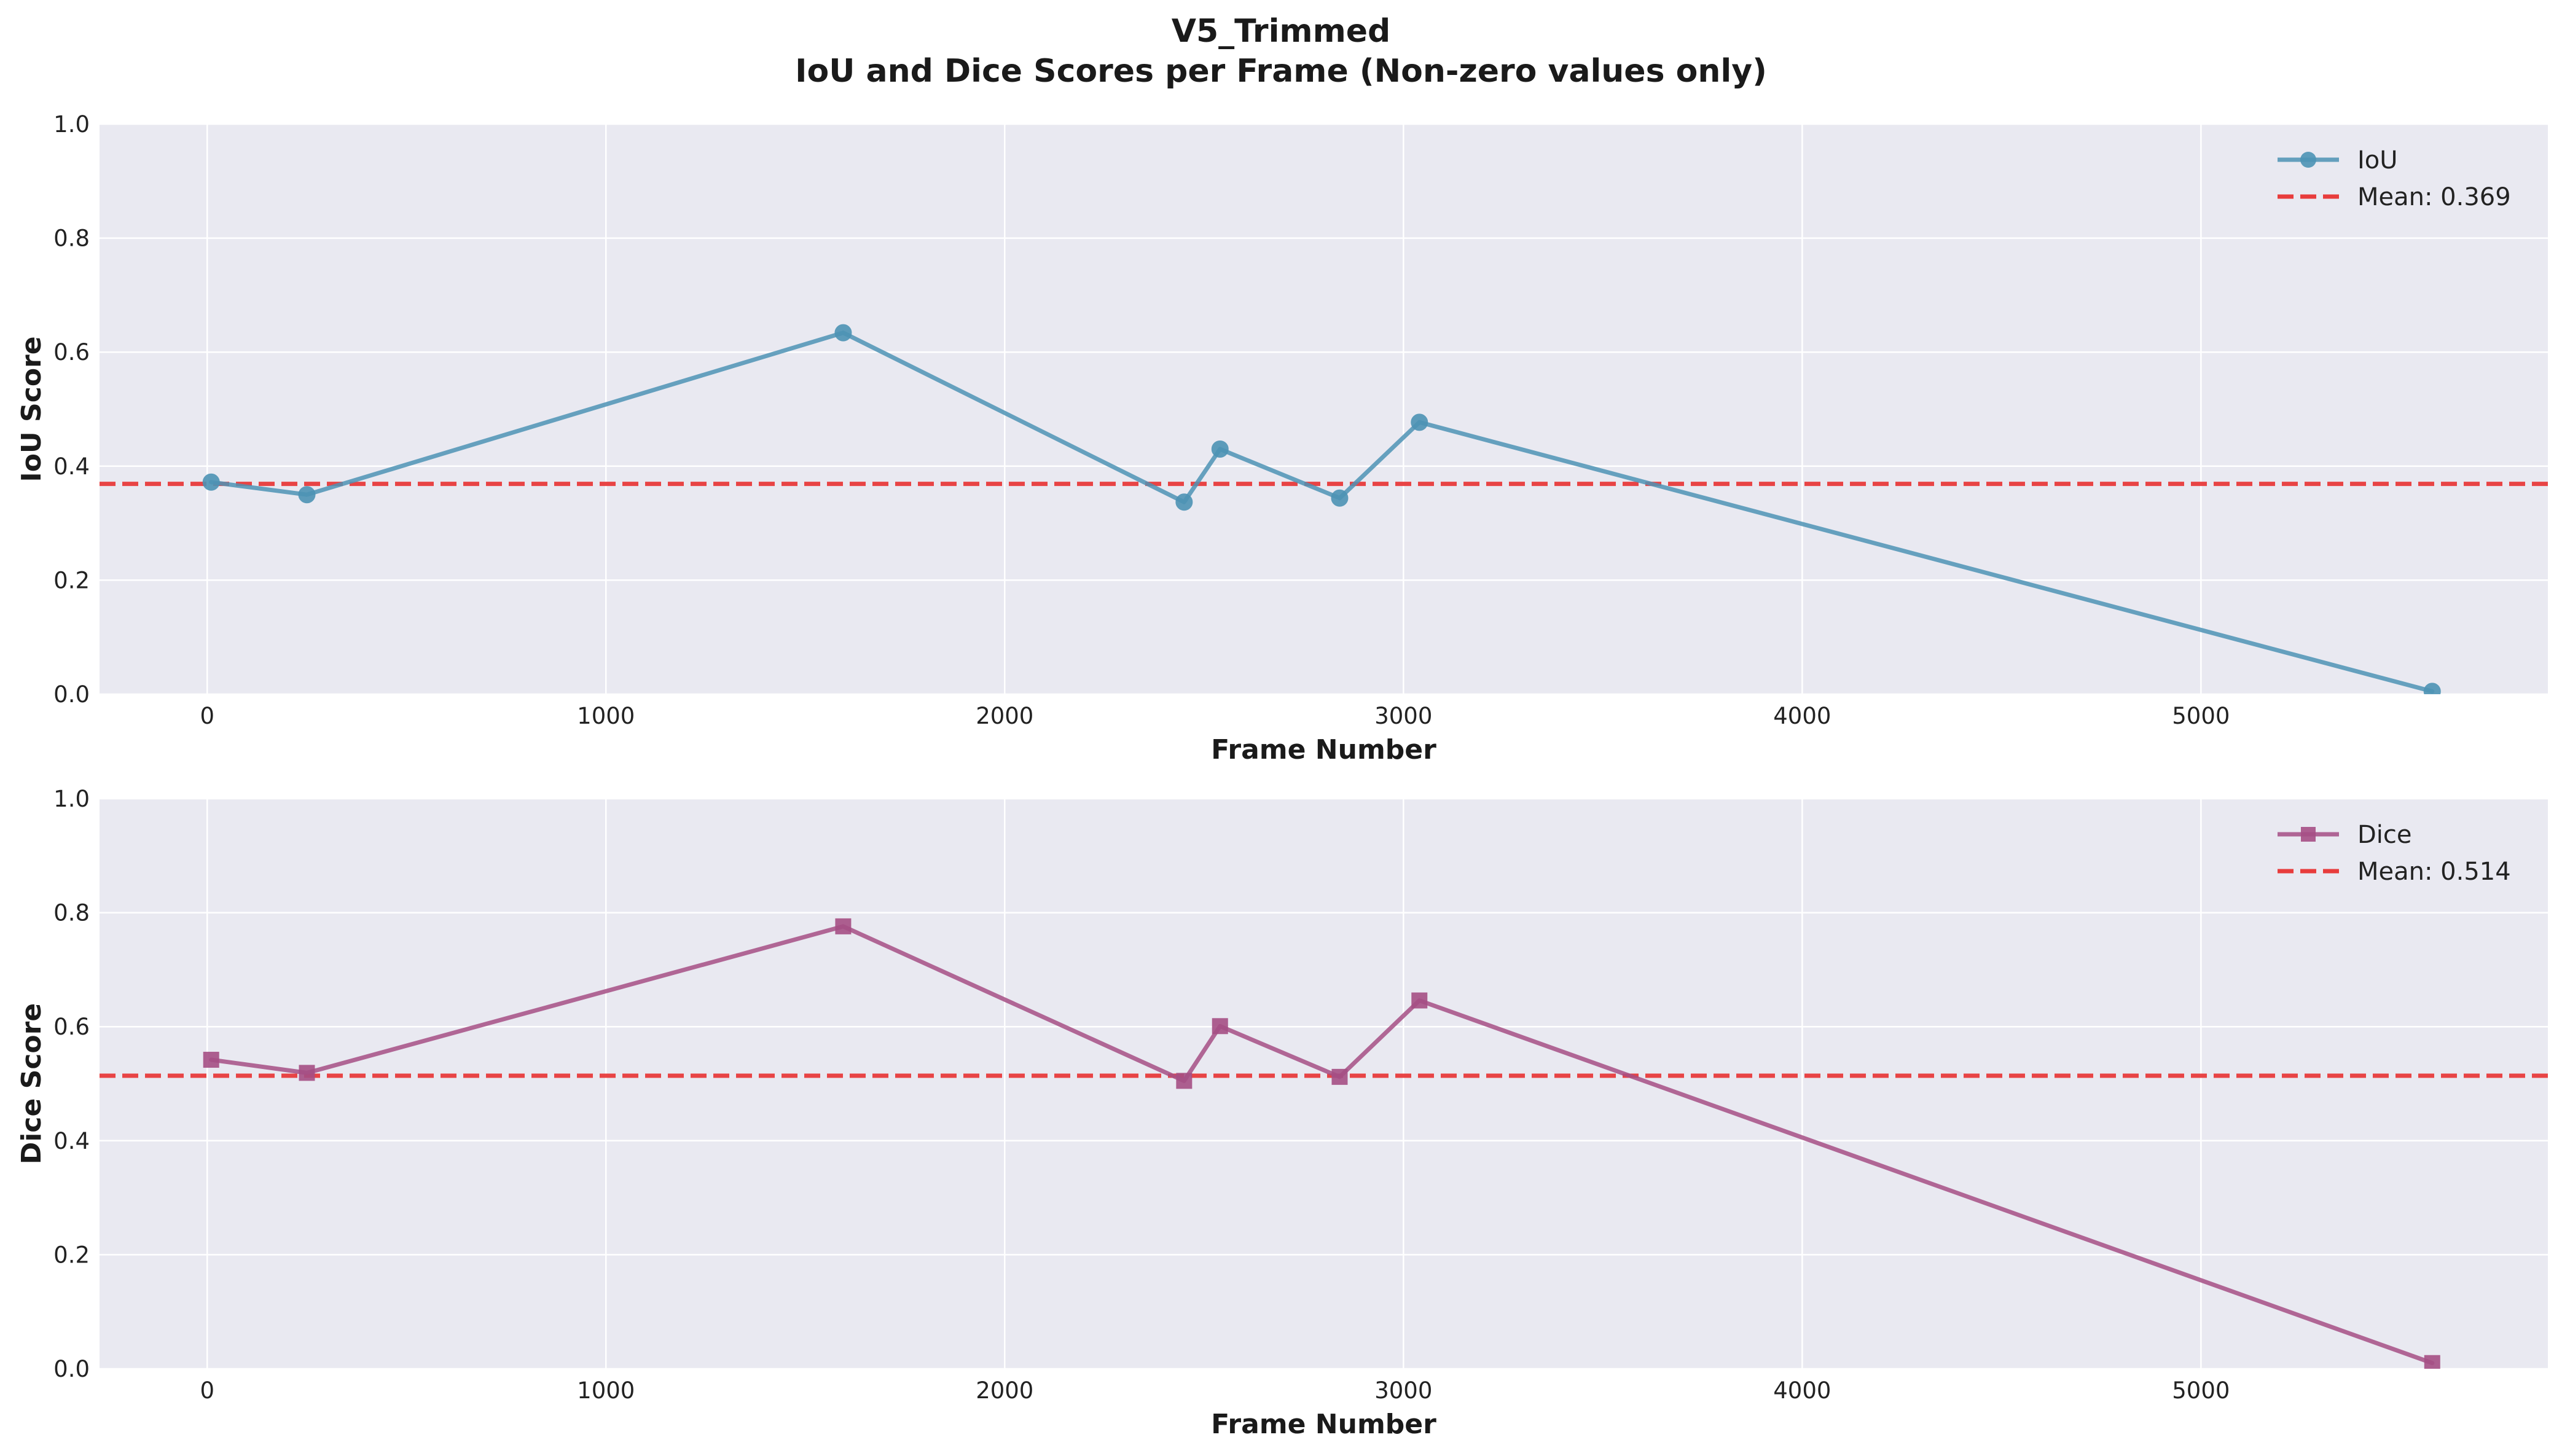  What do you see at coordinates (1802, 1390) in the screenshot?
I see `dice-x-tick-label: 4000` at bounding box center [1802, 1390].